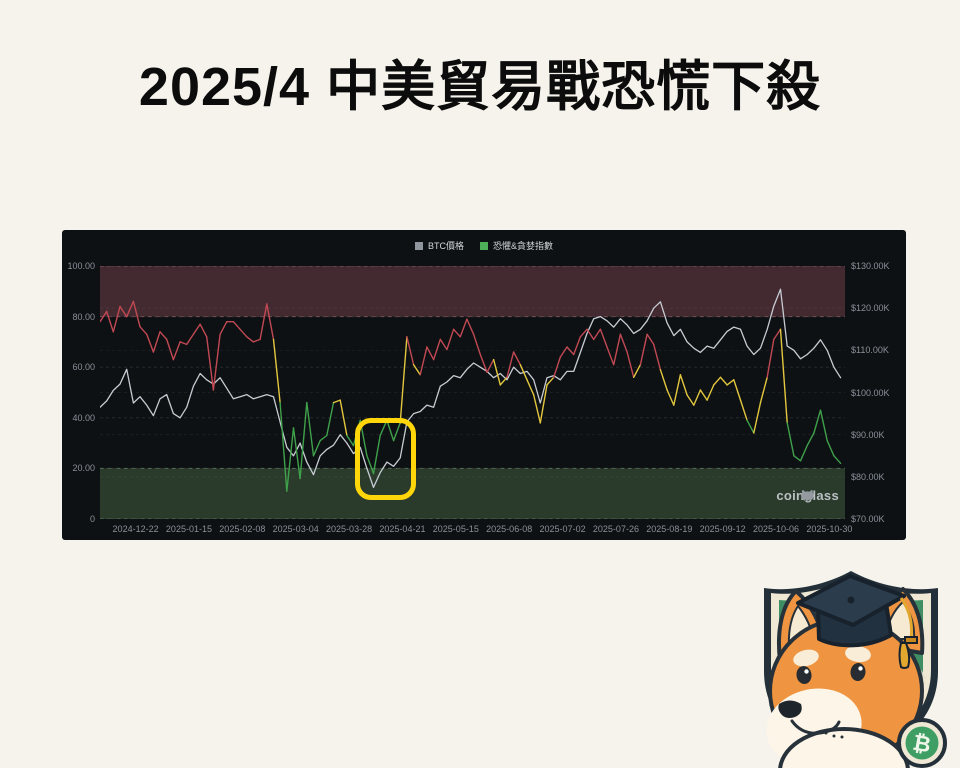  Describe the element at coordinates (81, 266) in the screenshot. I see `y-axis-left-label: 100.00` at that location.